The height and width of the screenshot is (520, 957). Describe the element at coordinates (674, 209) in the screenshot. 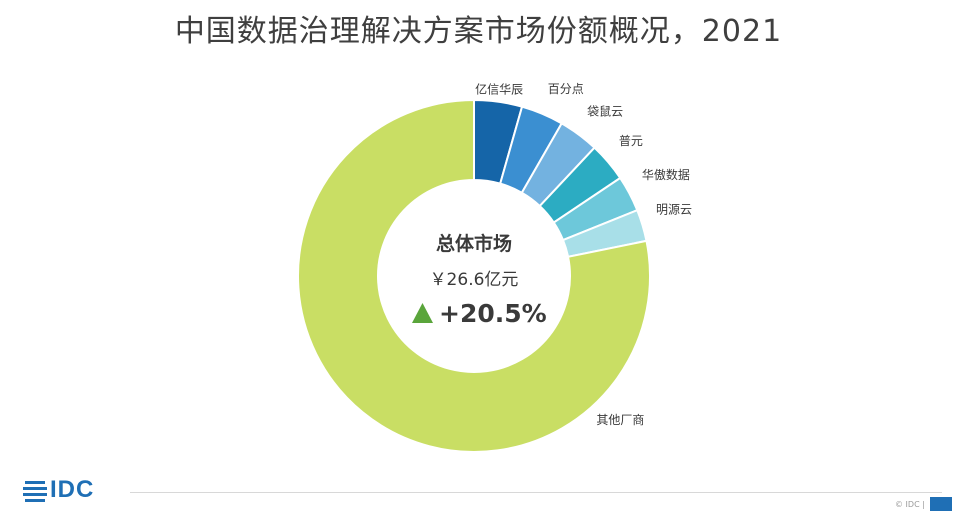

I see `slice-label-5: 明源云` at that location.